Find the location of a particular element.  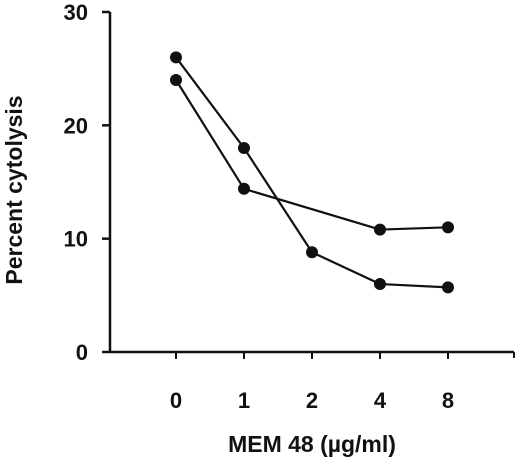

y-tick-label-20: 20 is located at coordinates (76, 125).